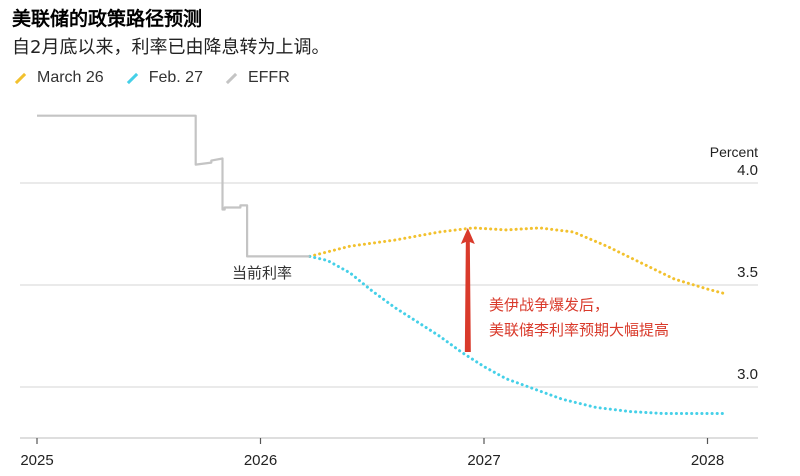 The width and height of the screenshot is (800, 476). I want to click on legend-label-effr: EFFR, so click(268, 77).